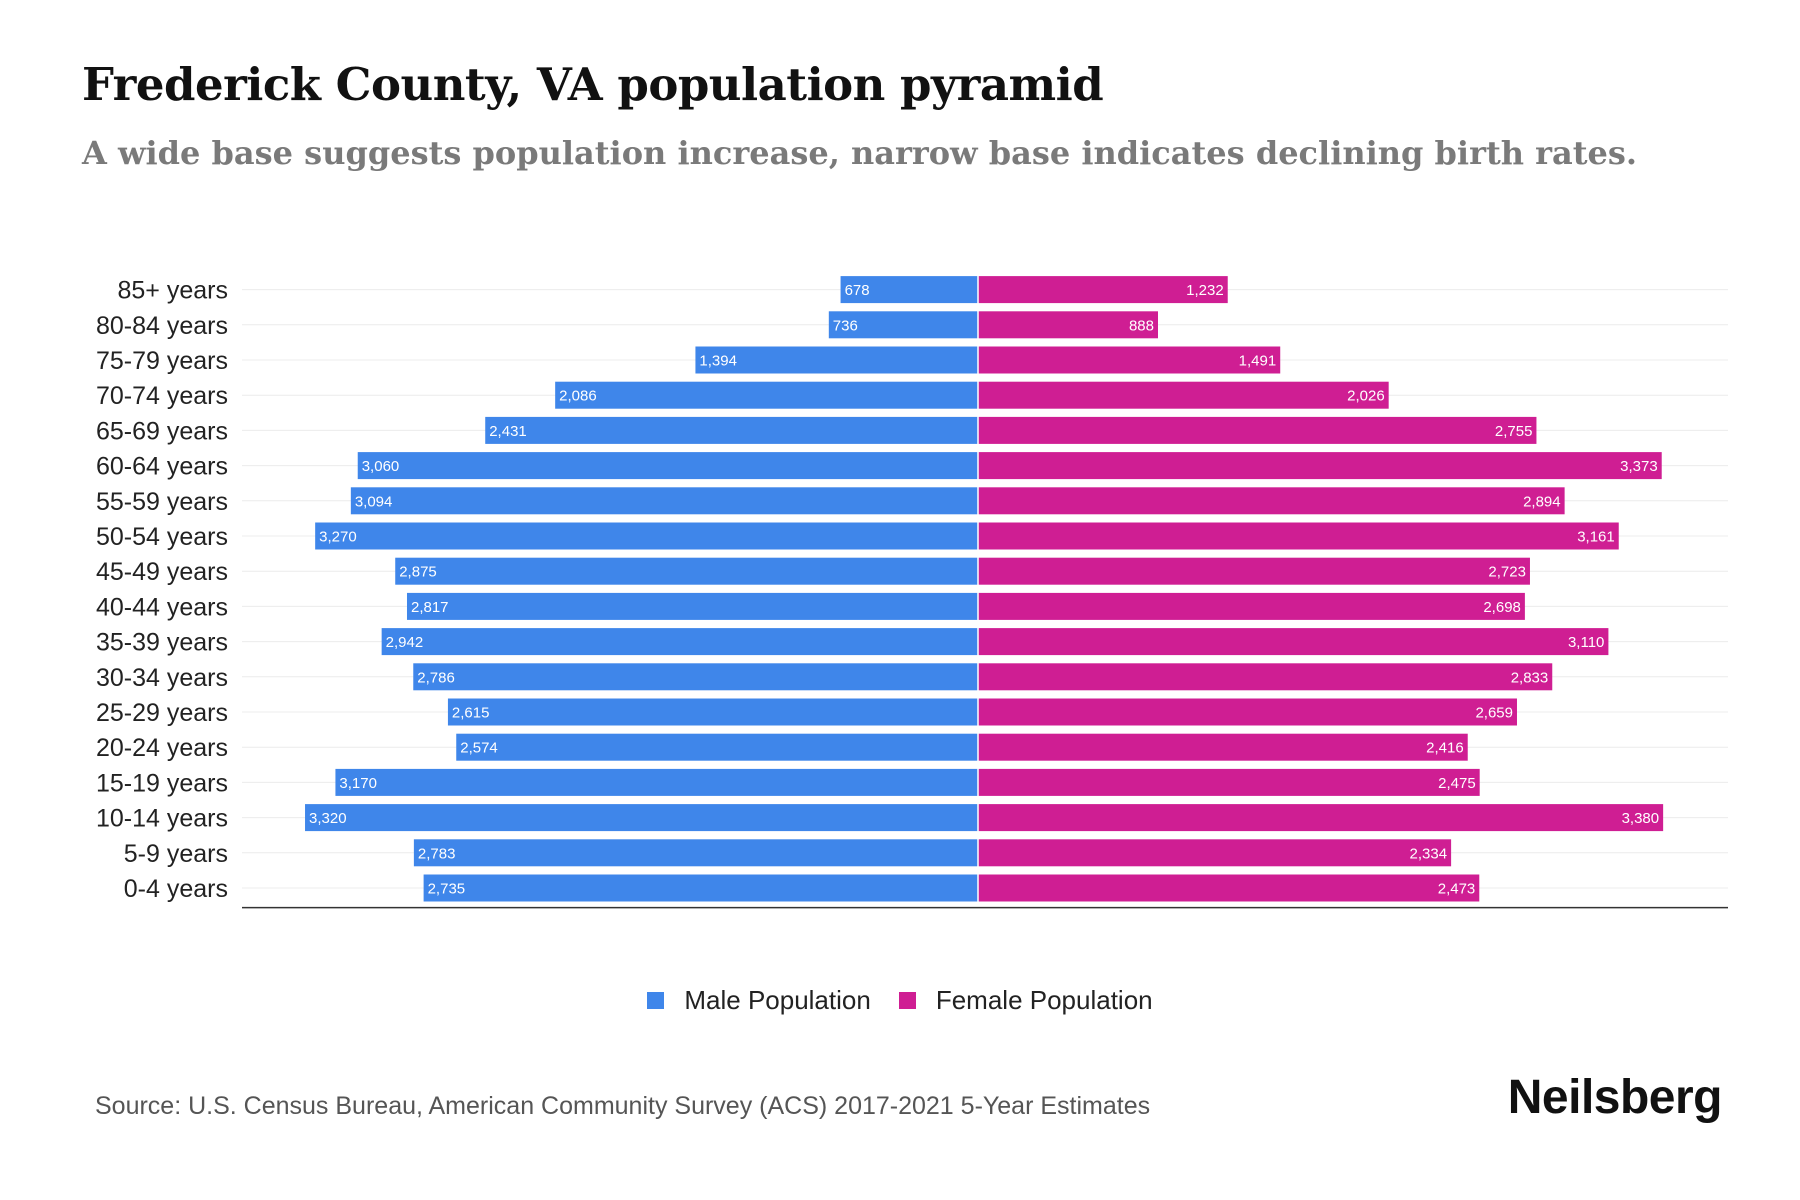 This screenshot has width=1800, height=1200. I want to click on male-value-label: 678, so click(857, 290).